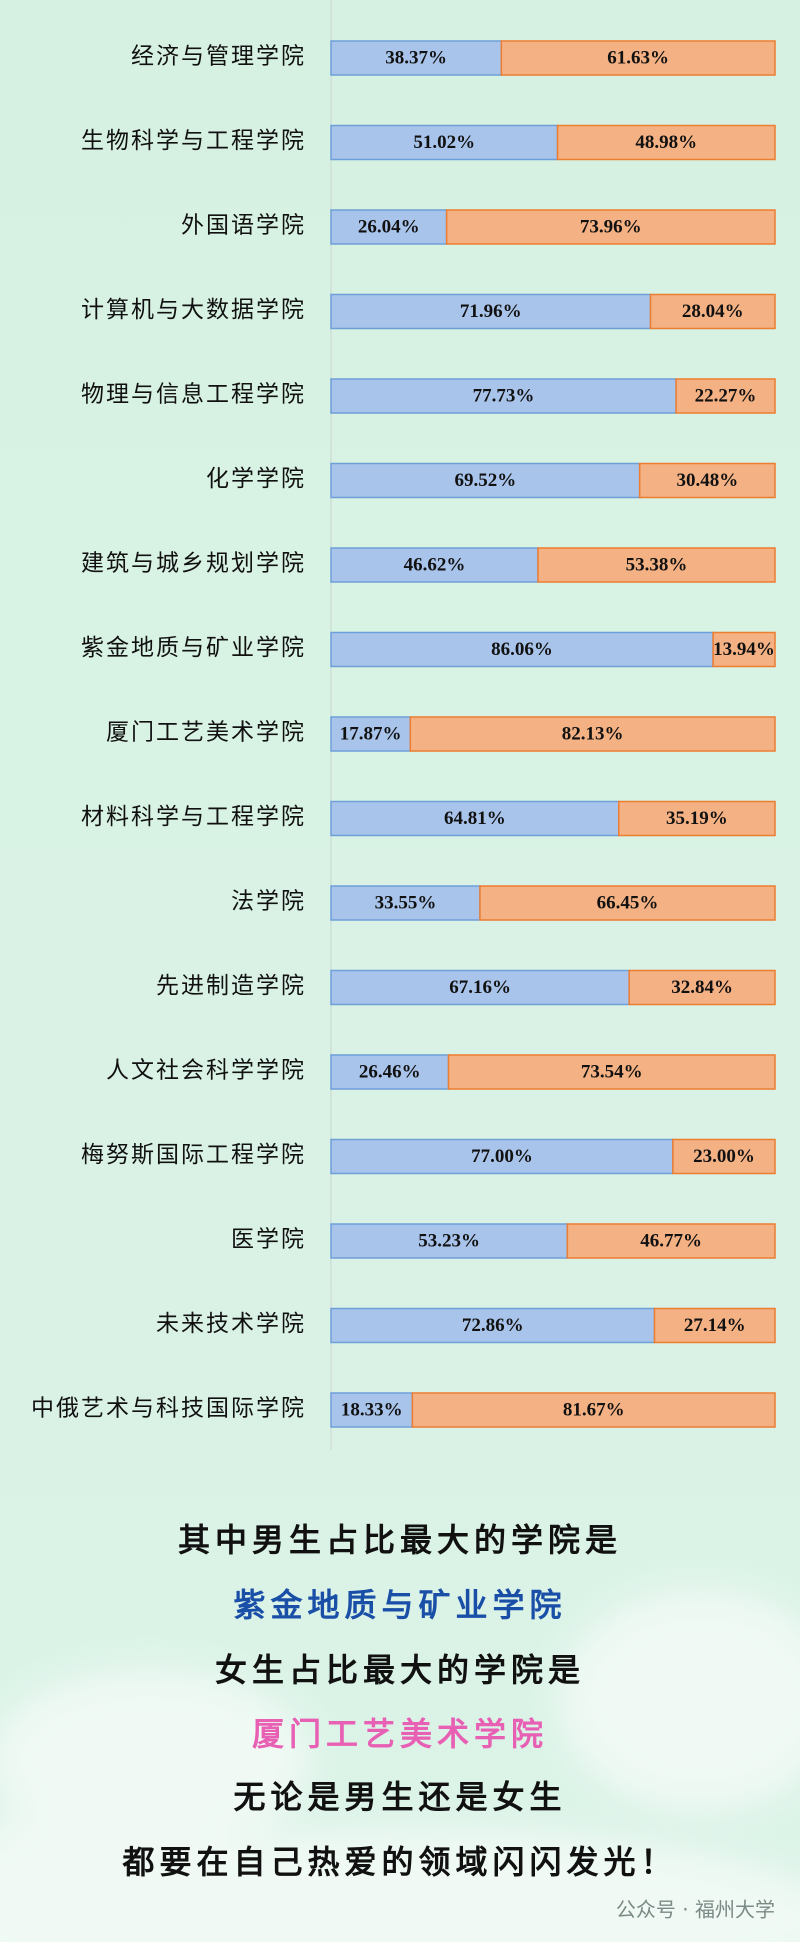 This screenshot has height=1942, width=800. Describe the element at coordinates (206, 1069) in the screenshot. I see `category-label: 人文社会科学学院` at that location.